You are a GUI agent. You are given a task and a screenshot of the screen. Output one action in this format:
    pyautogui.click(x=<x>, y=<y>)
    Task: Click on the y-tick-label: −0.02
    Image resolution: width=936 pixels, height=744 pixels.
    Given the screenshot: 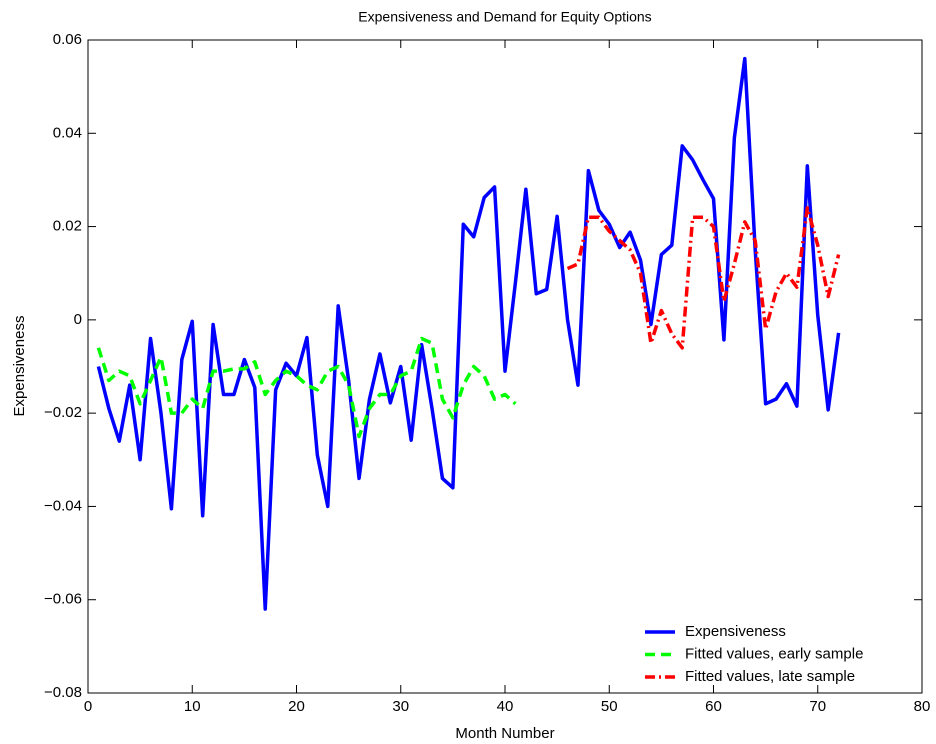 What is the action you would take?
    pyautogui.click(x=63, y=412)
    